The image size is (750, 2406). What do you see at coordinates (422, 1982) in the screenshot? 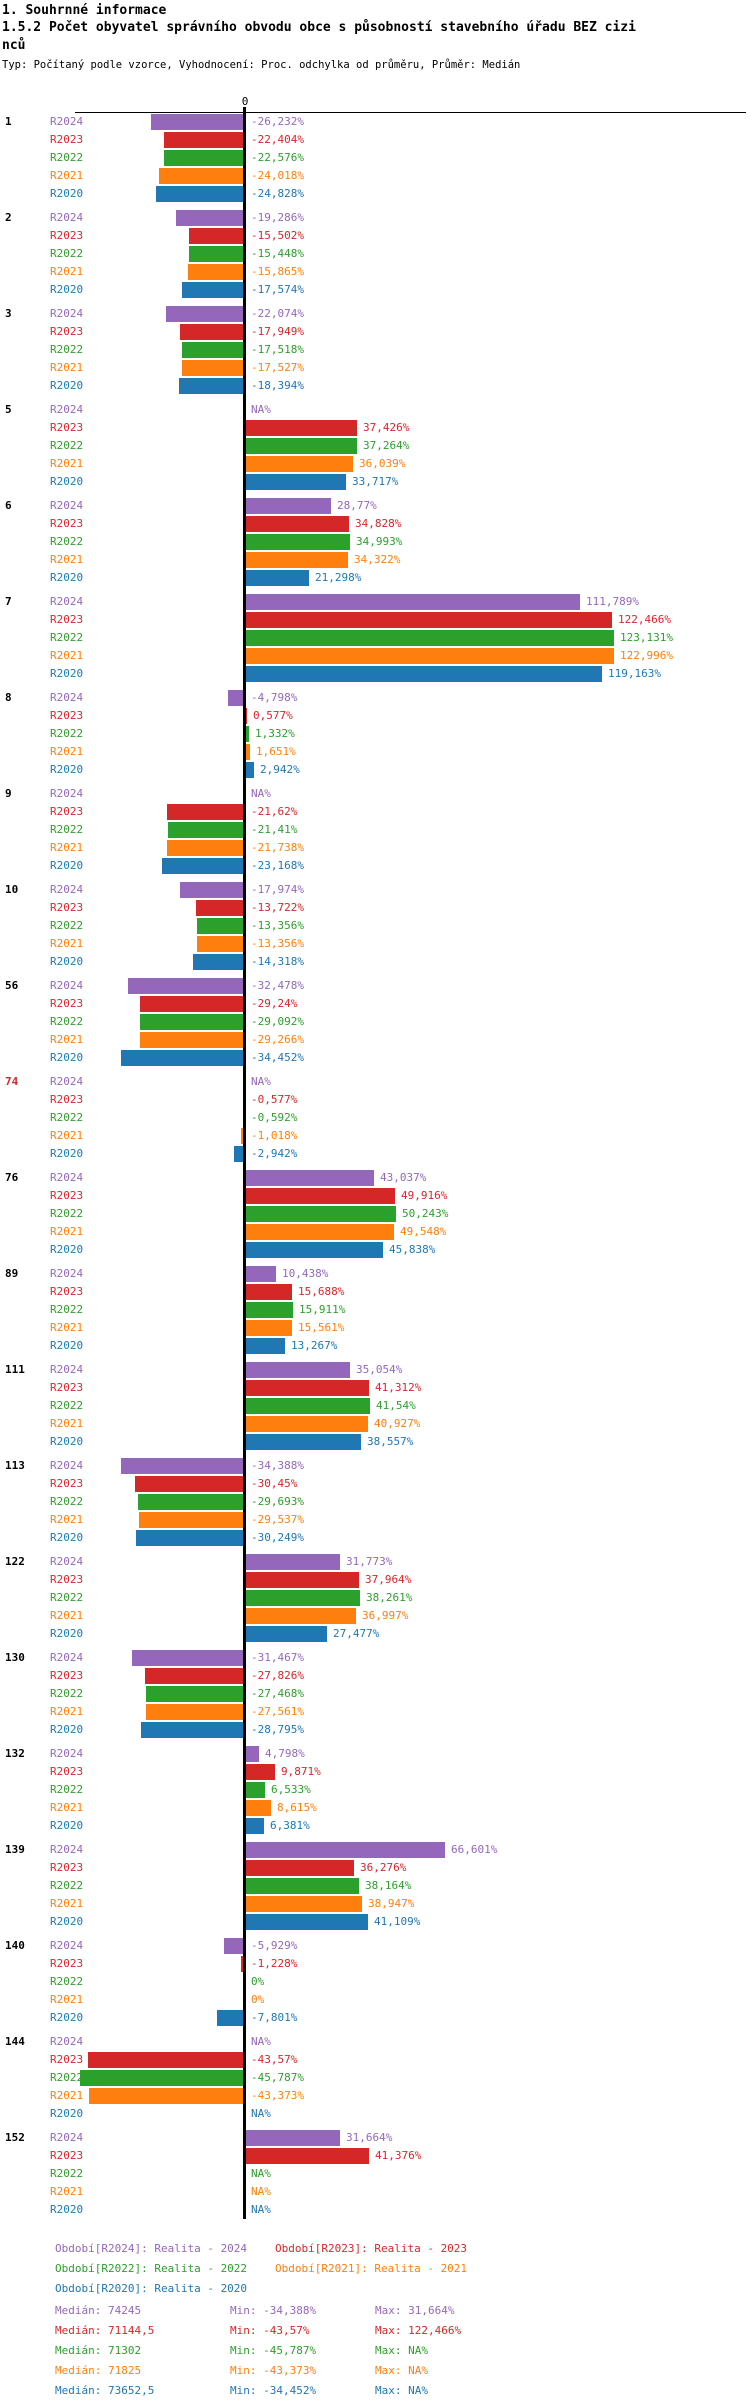
I see `bar-area: 0%` at bounding box center [422, 1982].